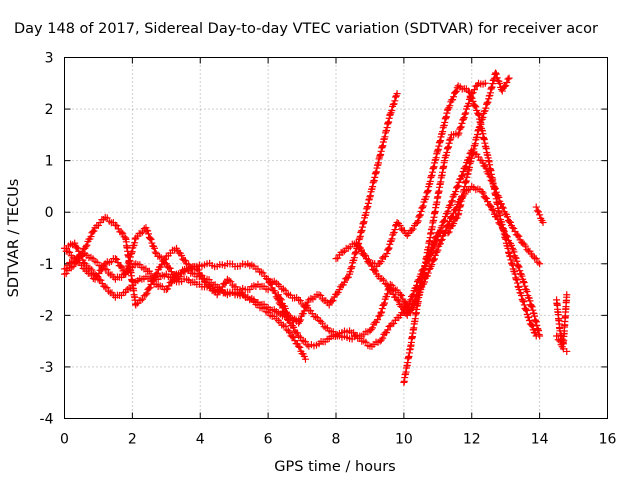  I want to click on y-tick-label: -4, so click(47, 420).